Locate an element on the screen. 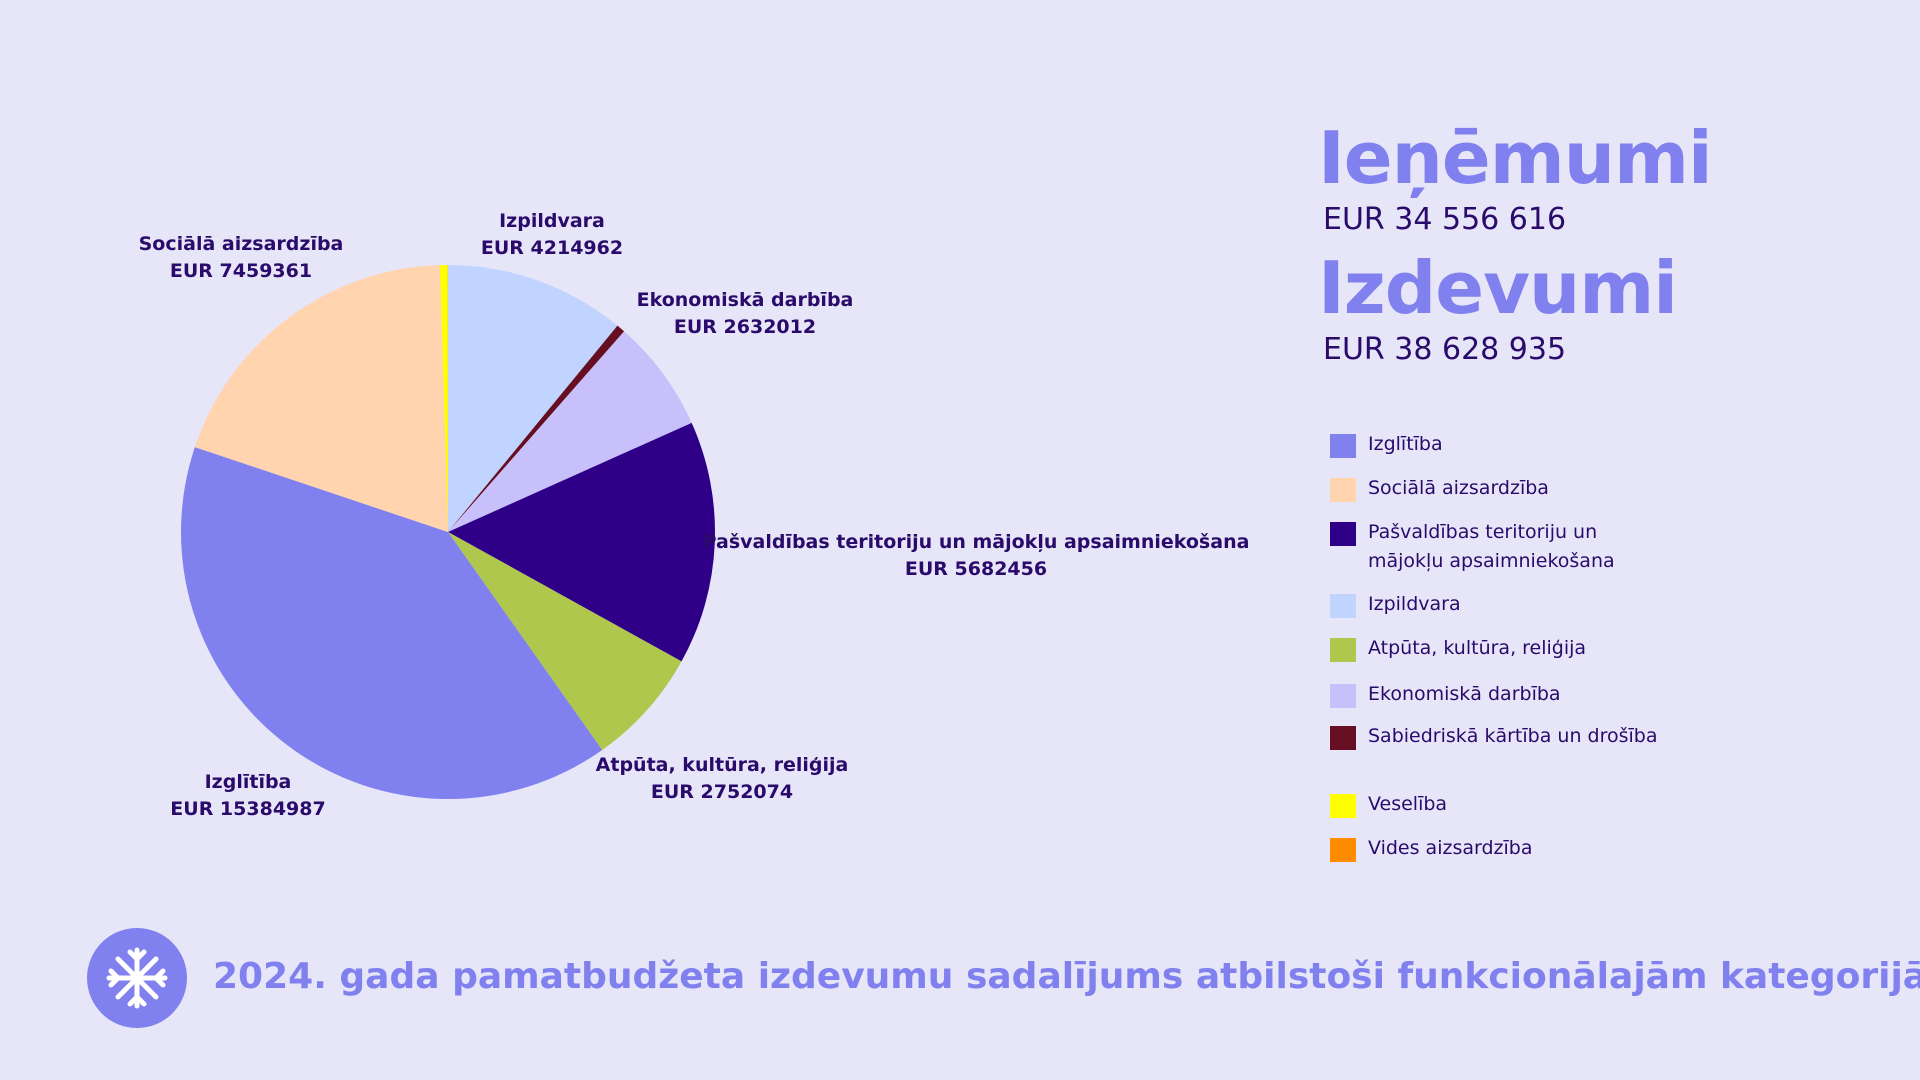  legend-label: Veselība is located at coordinates (1408, 804).